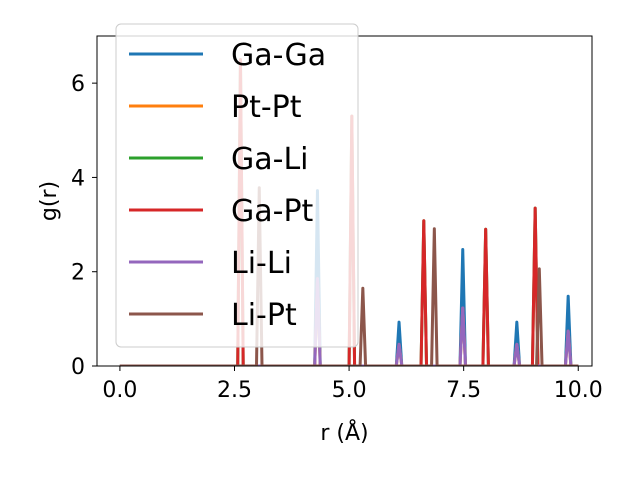 The image size is (640, 480). What do you see at coordinates (49, 201) in the screenshot?
I see `y-axis-label: g(r)` at bounding box center [49, 201].